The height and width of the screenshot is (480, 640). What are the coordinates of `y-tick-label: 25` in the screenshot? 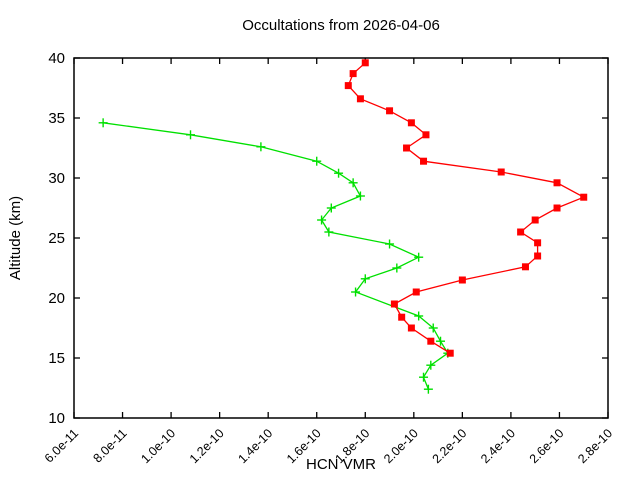 It's located at (56, 238).